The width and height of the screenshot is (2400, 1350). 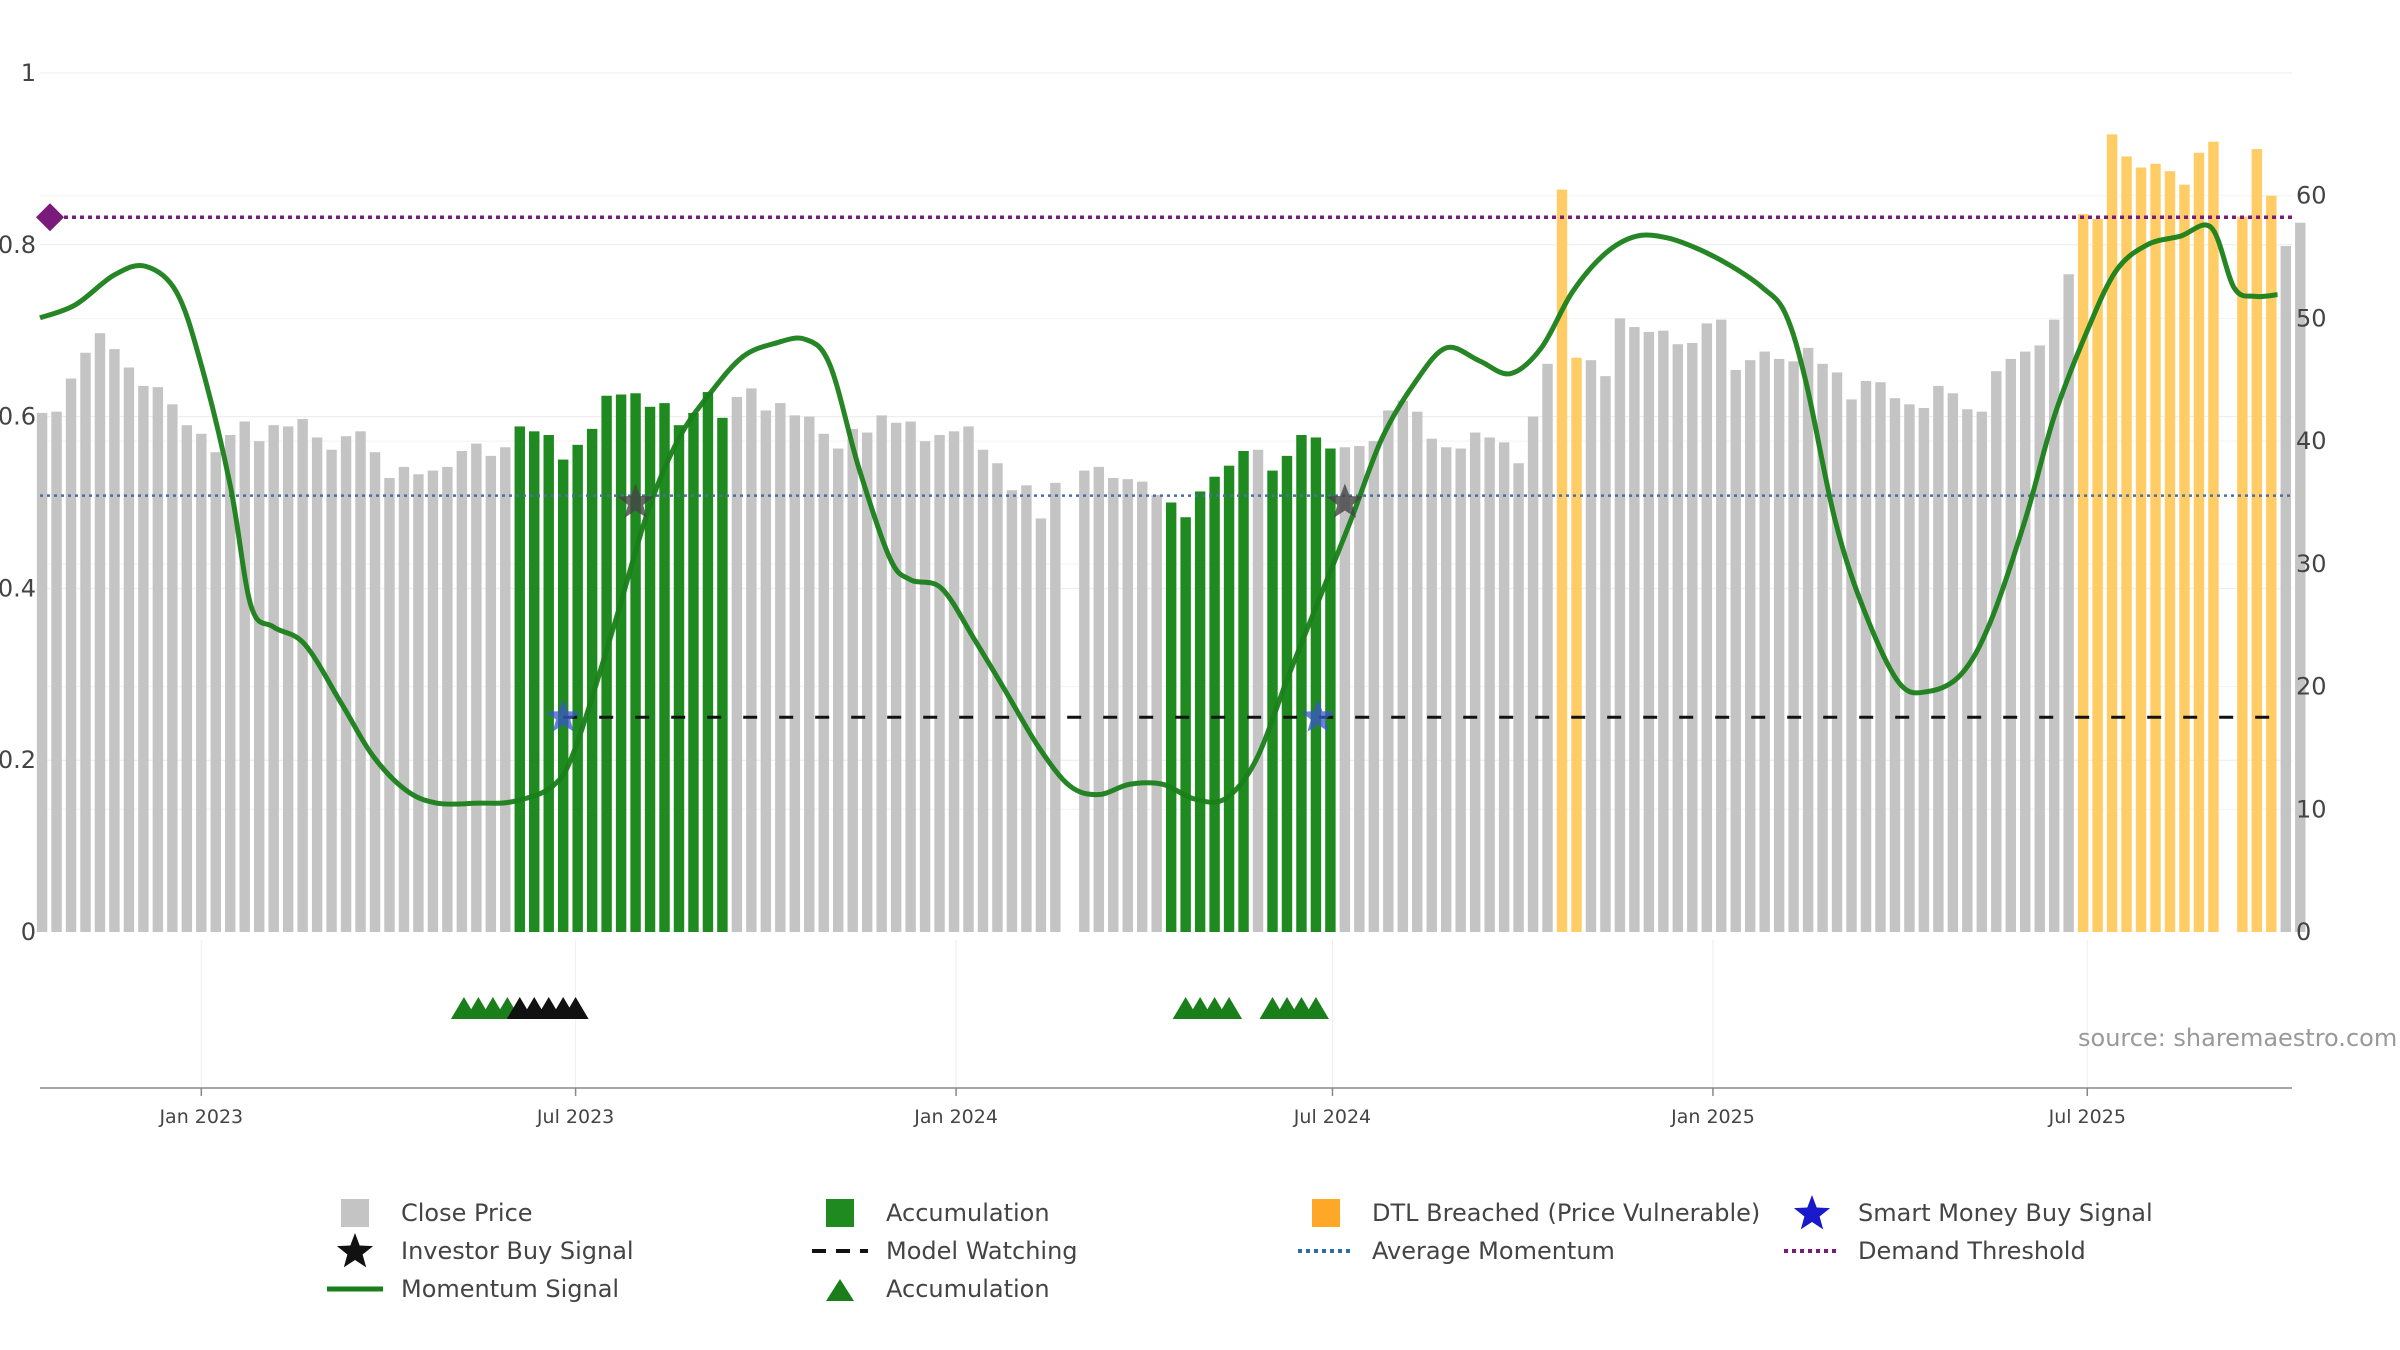 I want to click on x-tick-label: Jan 2025, so click(x=1712, y=1117).